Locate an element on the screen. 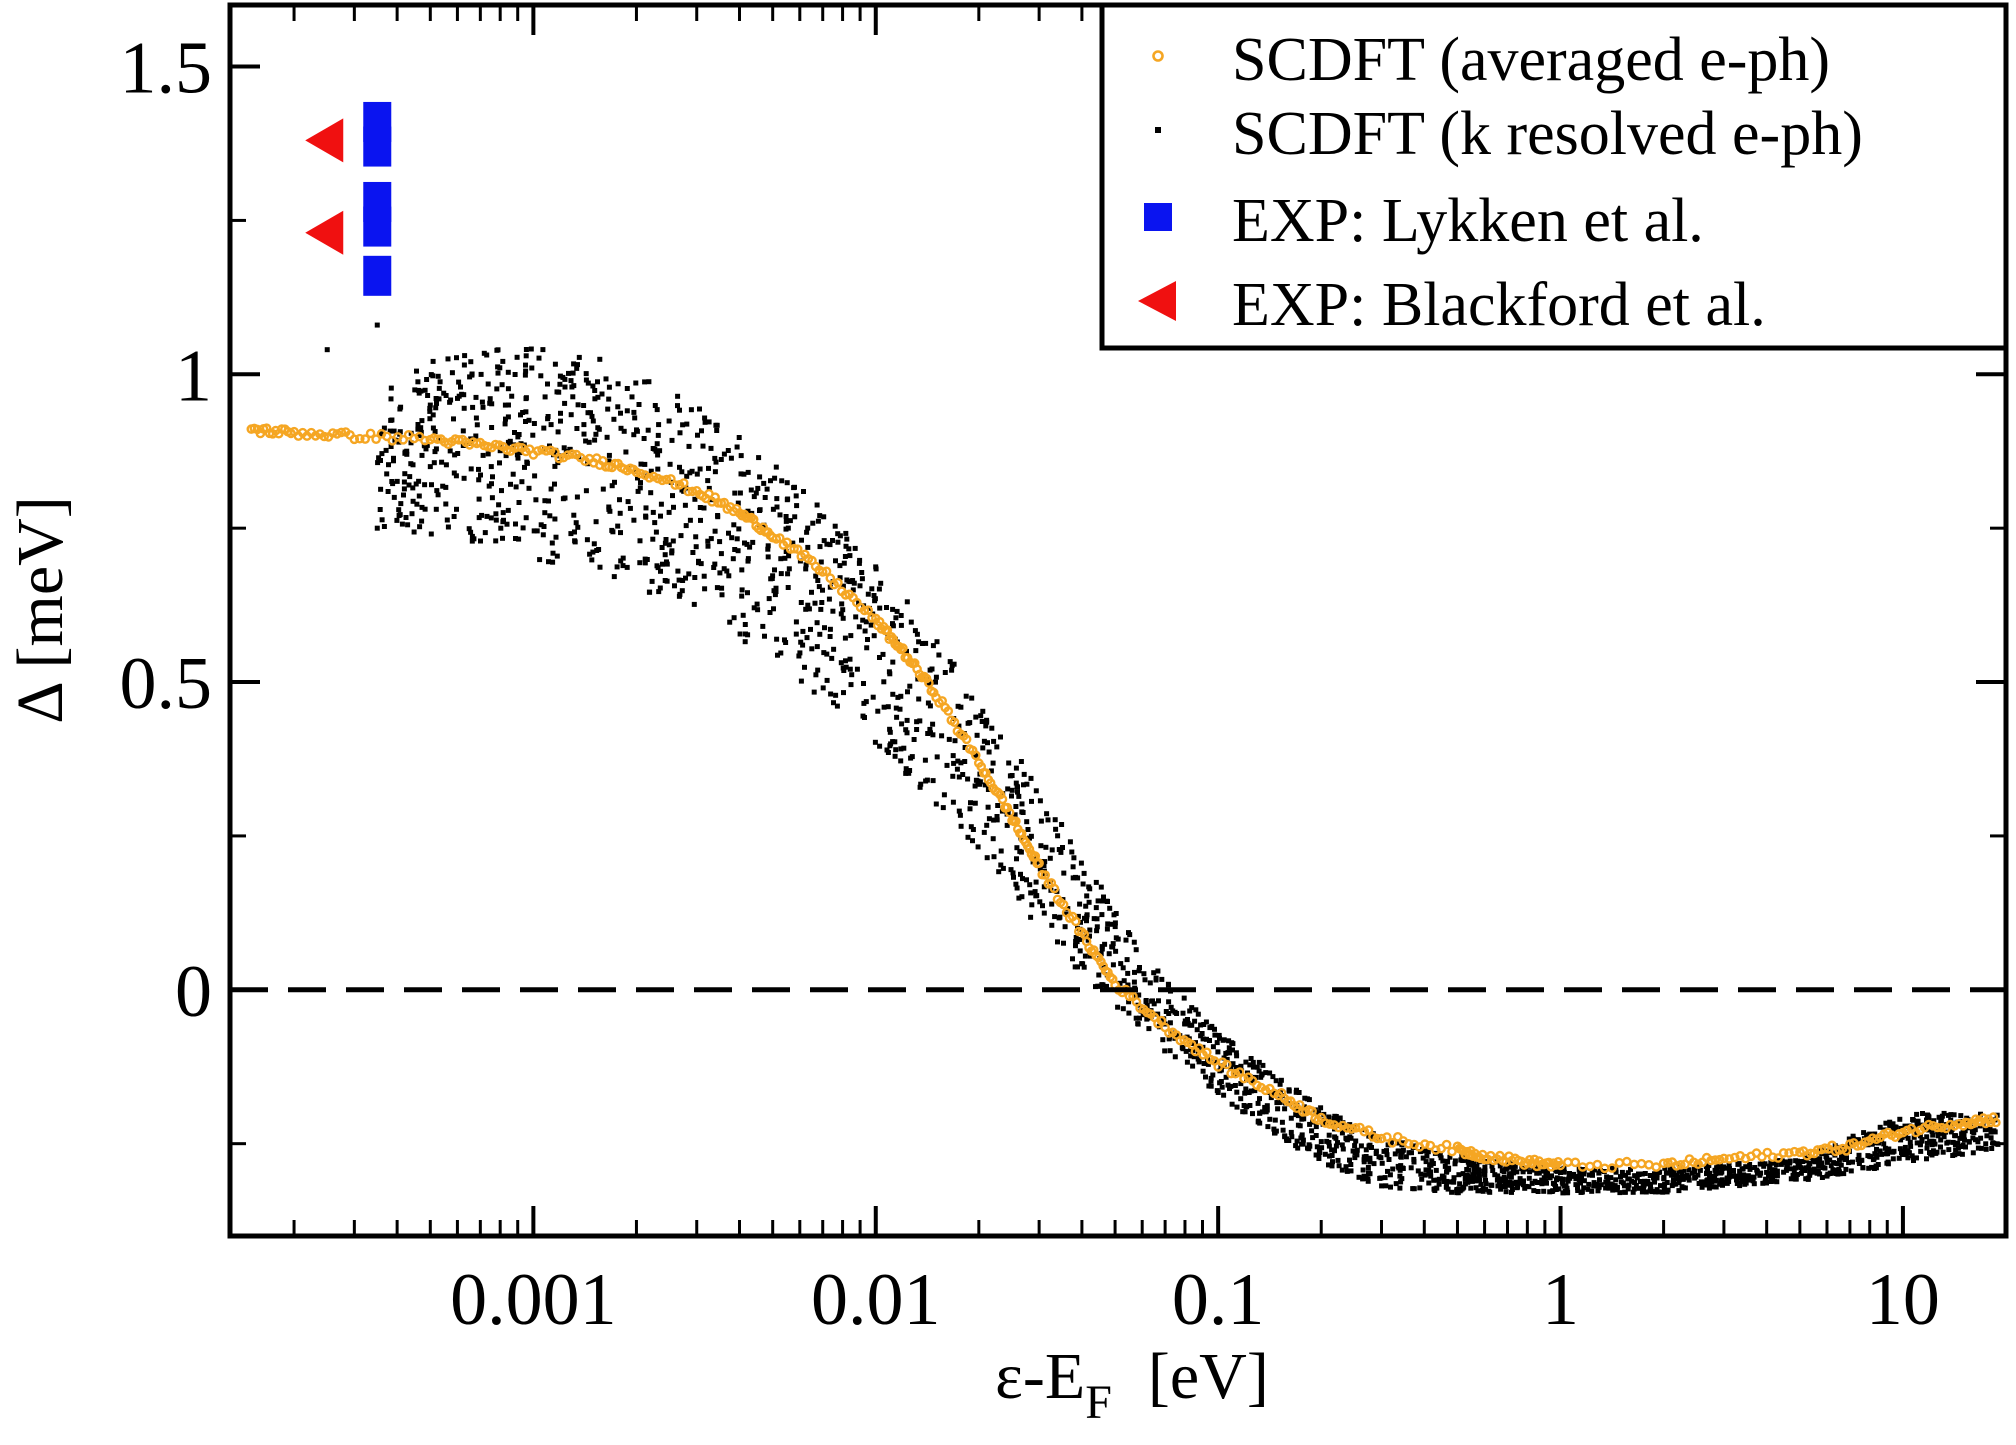 The width and height of the screenshot is (2016, 1445). x-axis-label-subscript: F is located at coordinates (1098, 1402).